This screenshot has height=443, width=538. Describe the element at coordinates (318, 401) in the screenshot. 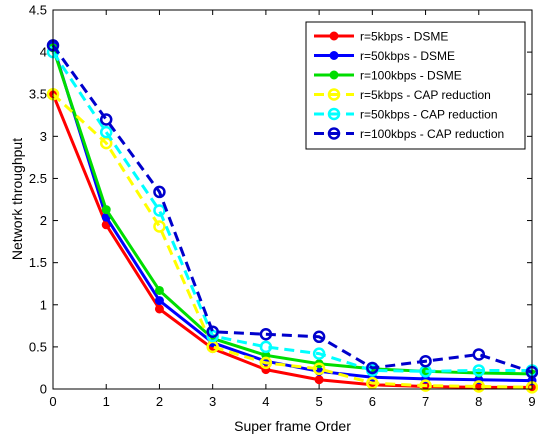

I see `x-tick-label: 5` at that location.